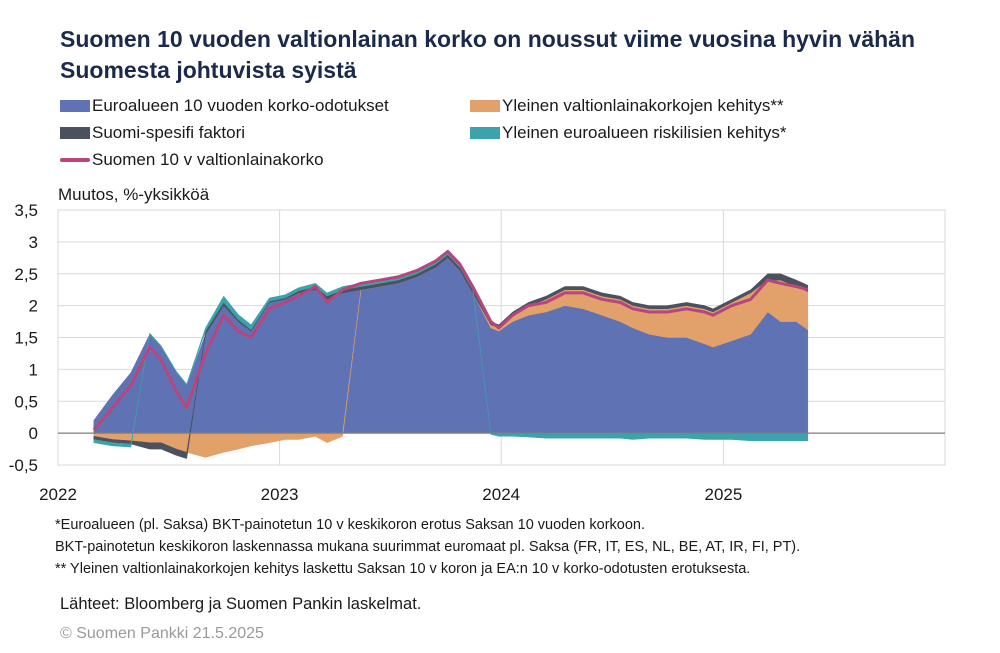  Describe the element at coordinates (643, 105) in the screenshot. I see `legend-label: Yleinen valtionlainakorkojen kehitys**` at that location.